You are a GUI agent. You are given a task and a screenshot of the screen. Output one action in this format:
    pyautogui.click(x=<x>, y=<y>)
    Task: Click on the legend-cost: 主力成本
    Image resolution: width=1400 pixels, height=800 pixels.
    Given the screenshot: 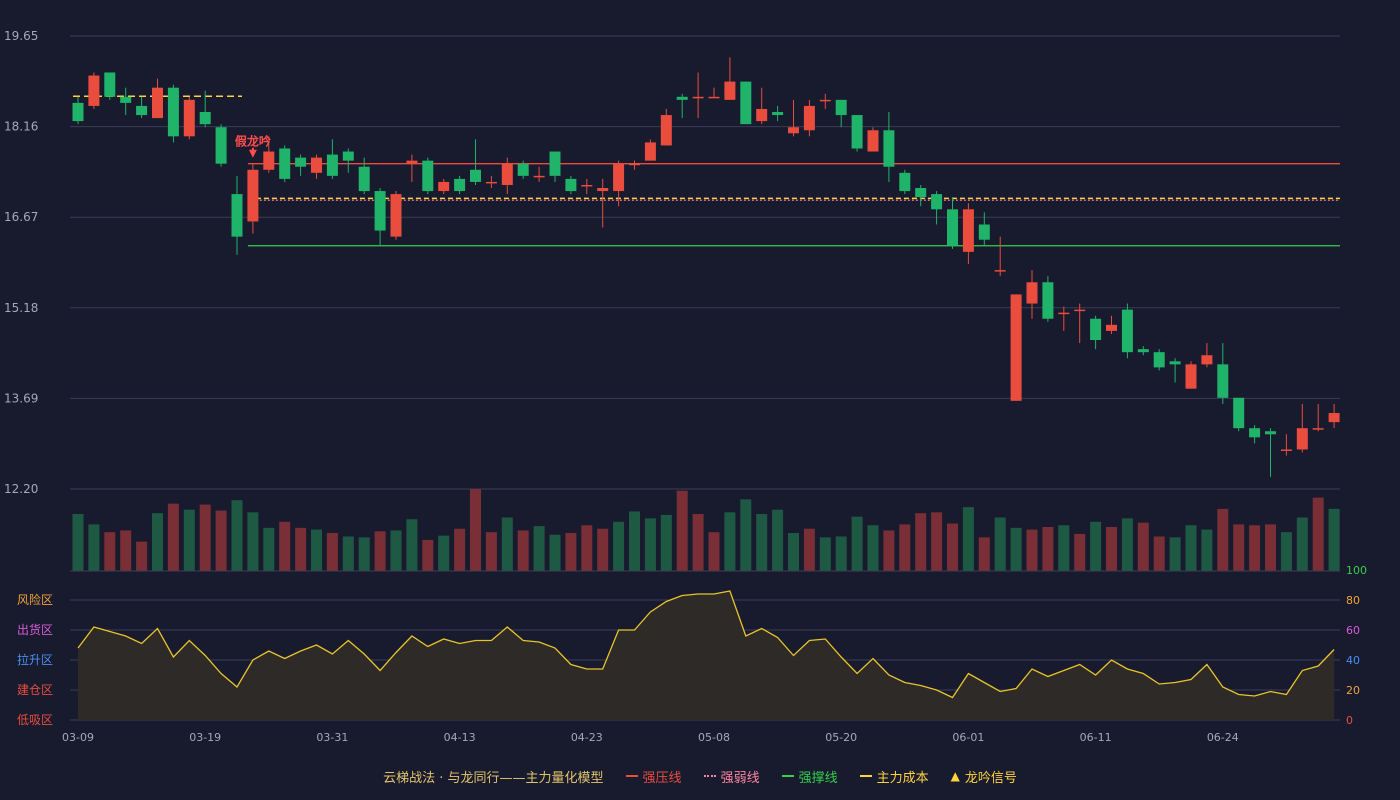 What is the action you would take?
    pyautogui.click(x=894, y=776)
    